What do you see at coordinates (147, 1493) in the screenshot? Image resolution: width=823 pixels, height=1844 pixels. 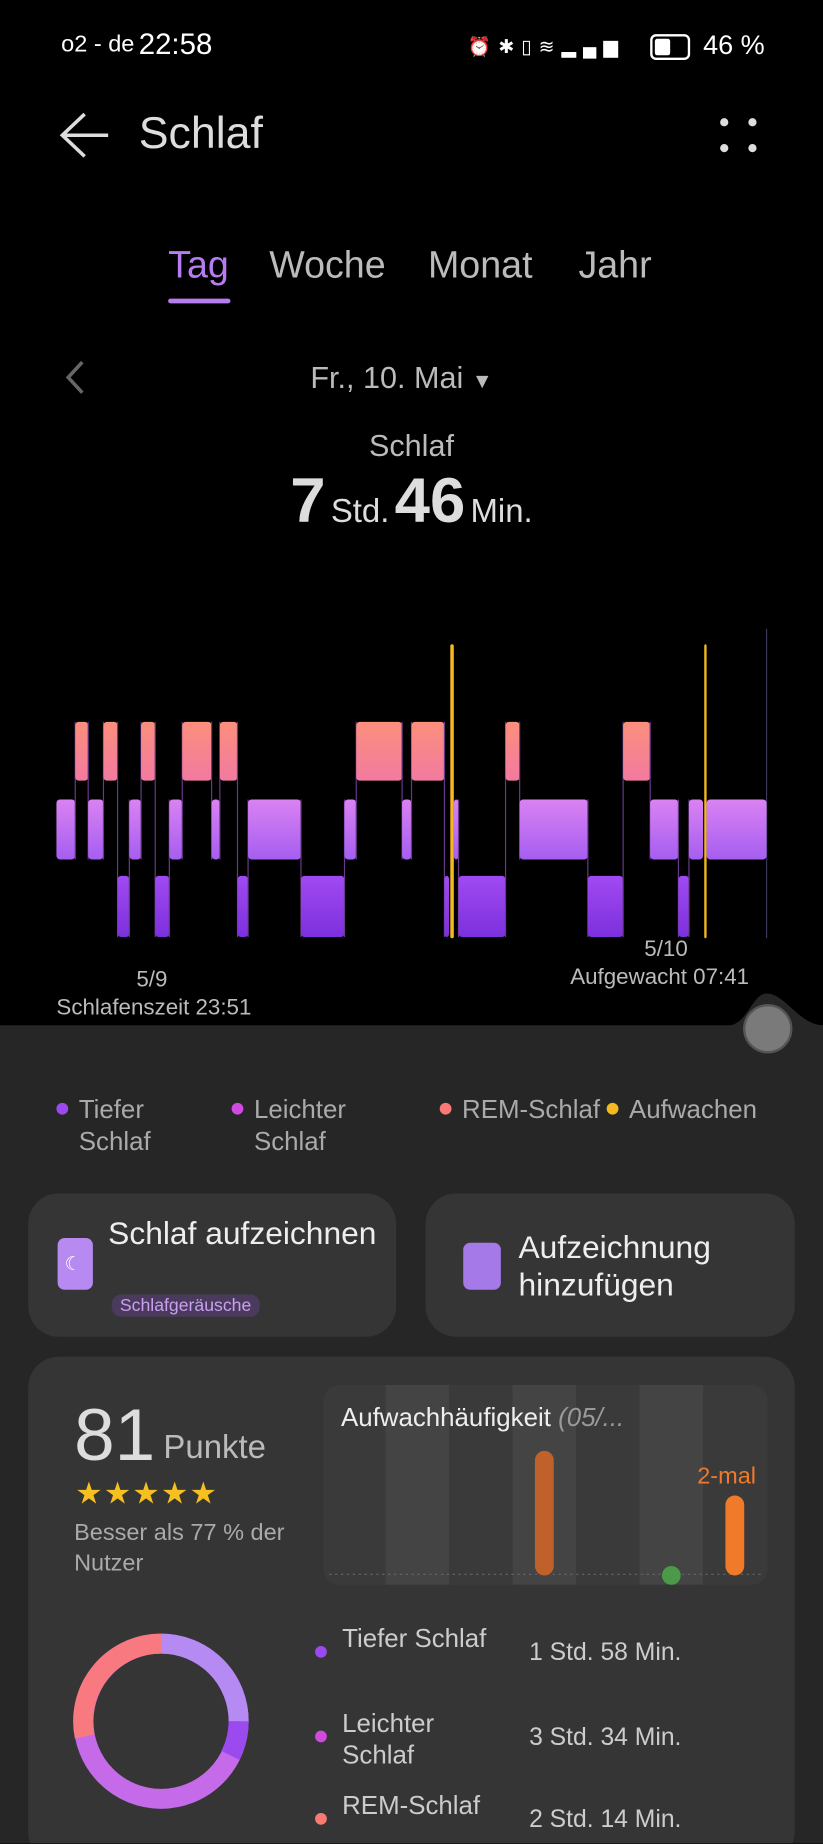 I see `stars: ★★★★★` at bounding box center [147, 1493].